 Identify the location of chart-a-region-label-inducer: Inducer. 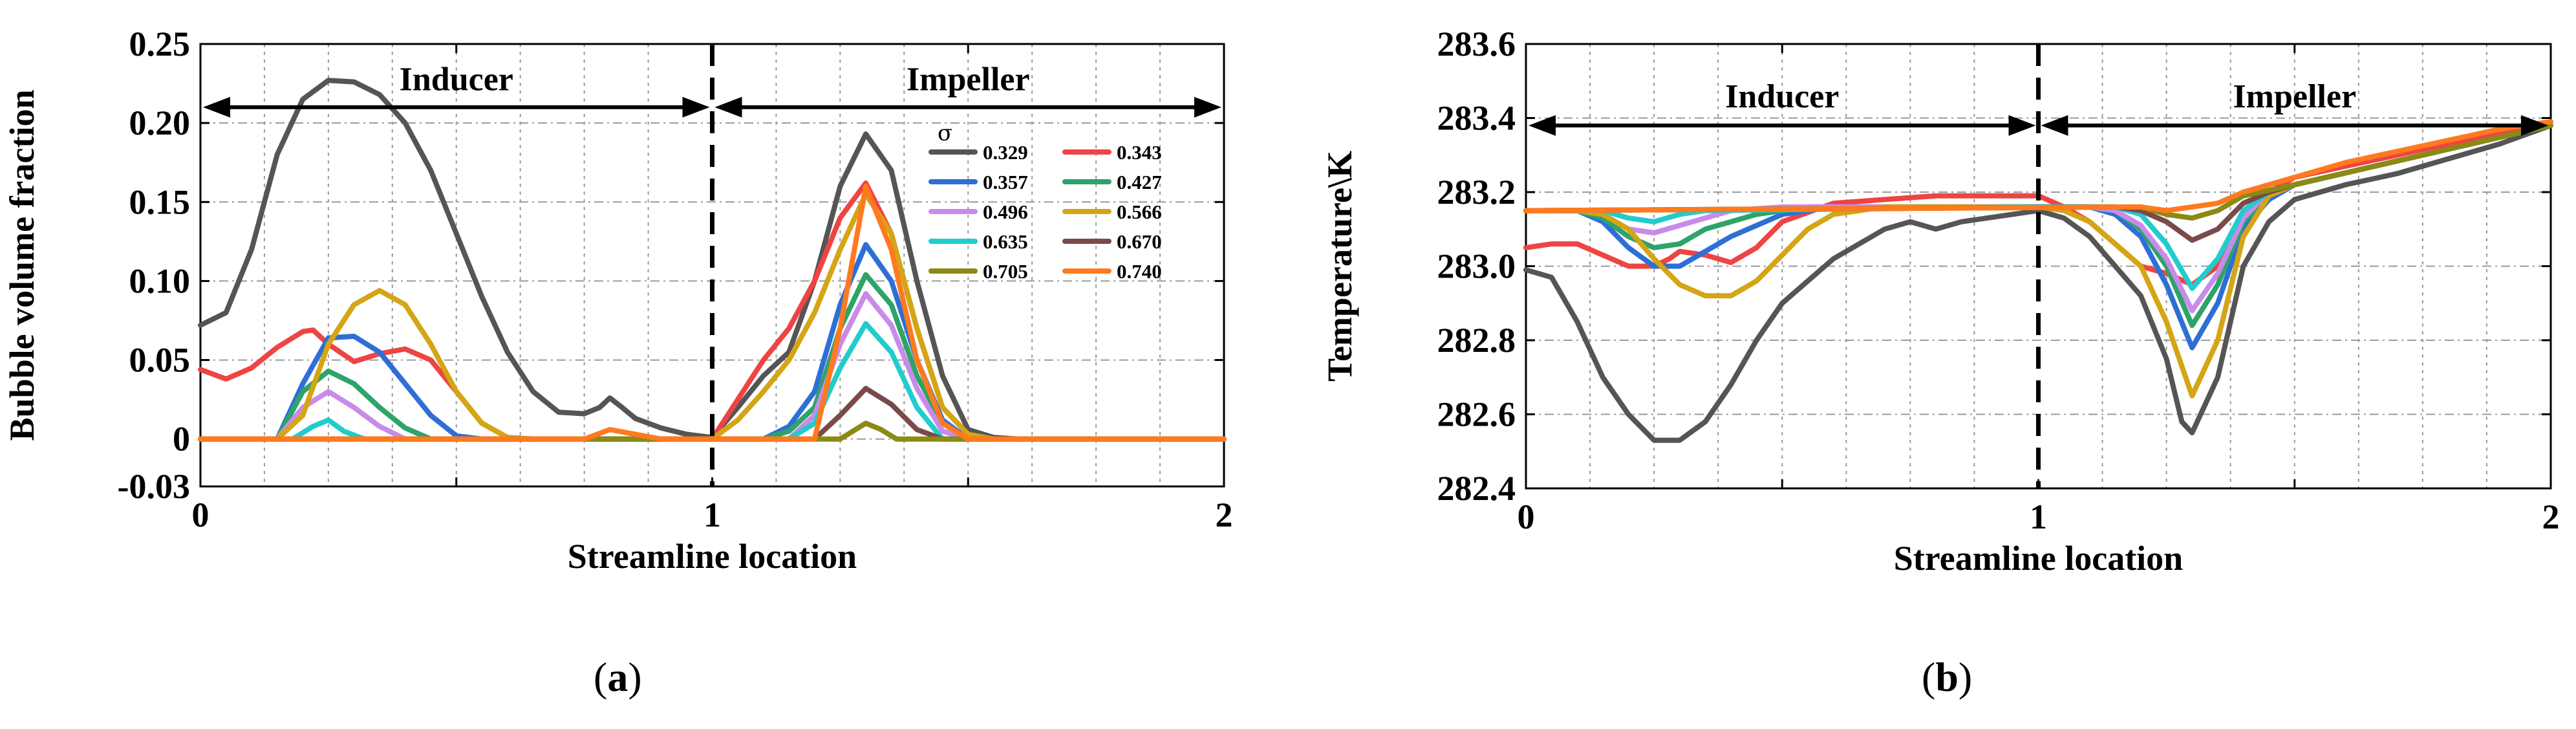
(457, 80).